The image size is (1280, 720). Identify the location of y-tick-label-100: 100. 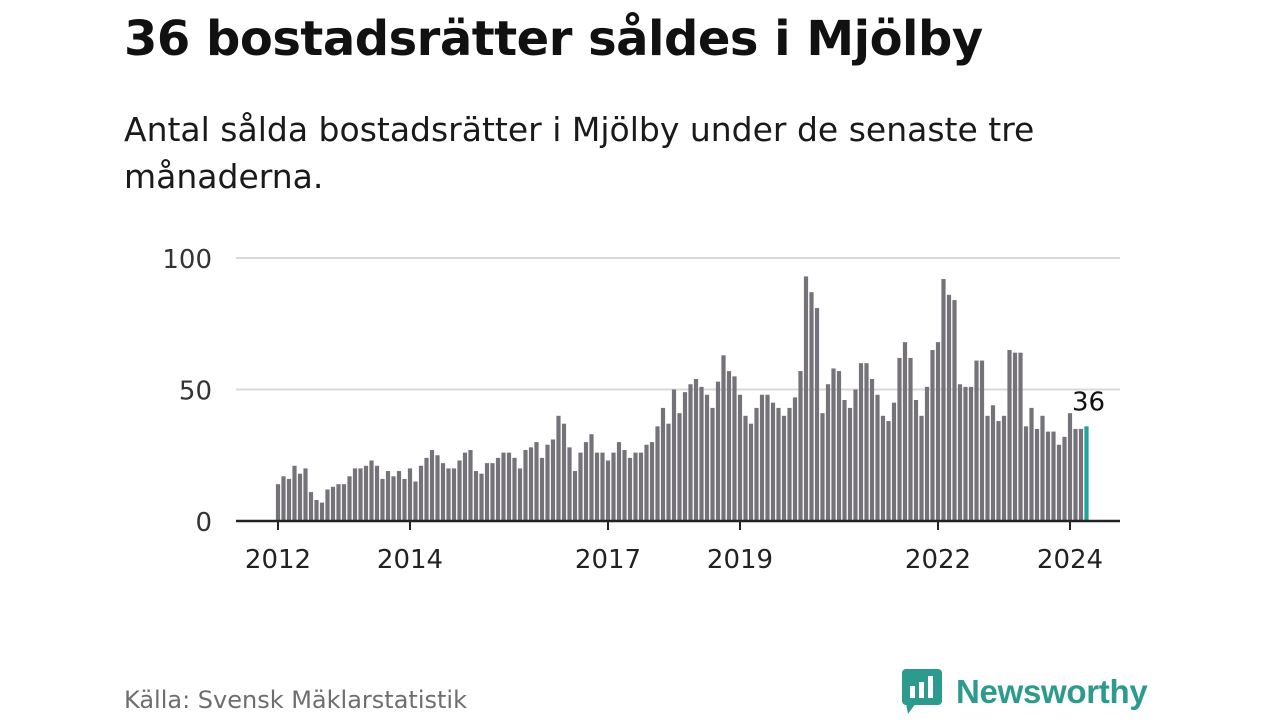
(187, 260).